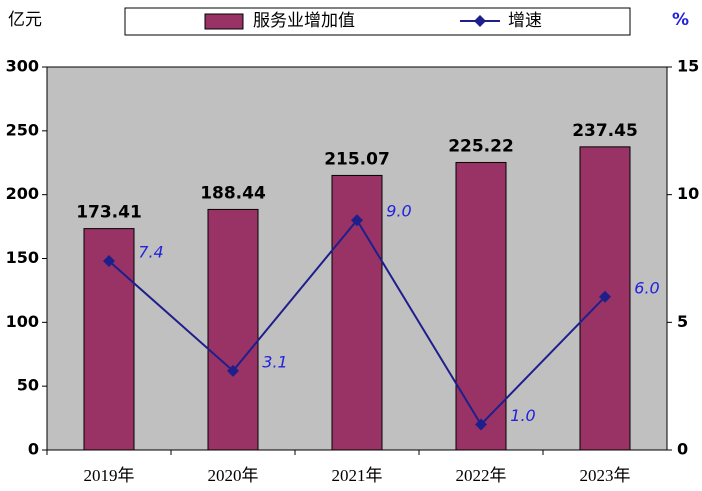 This screenshot has height=491, width=702. What do you see at coordinates (22, 66) in the screenshot?
I see `y-tick-label: 300` at bounding box center [22, 66].